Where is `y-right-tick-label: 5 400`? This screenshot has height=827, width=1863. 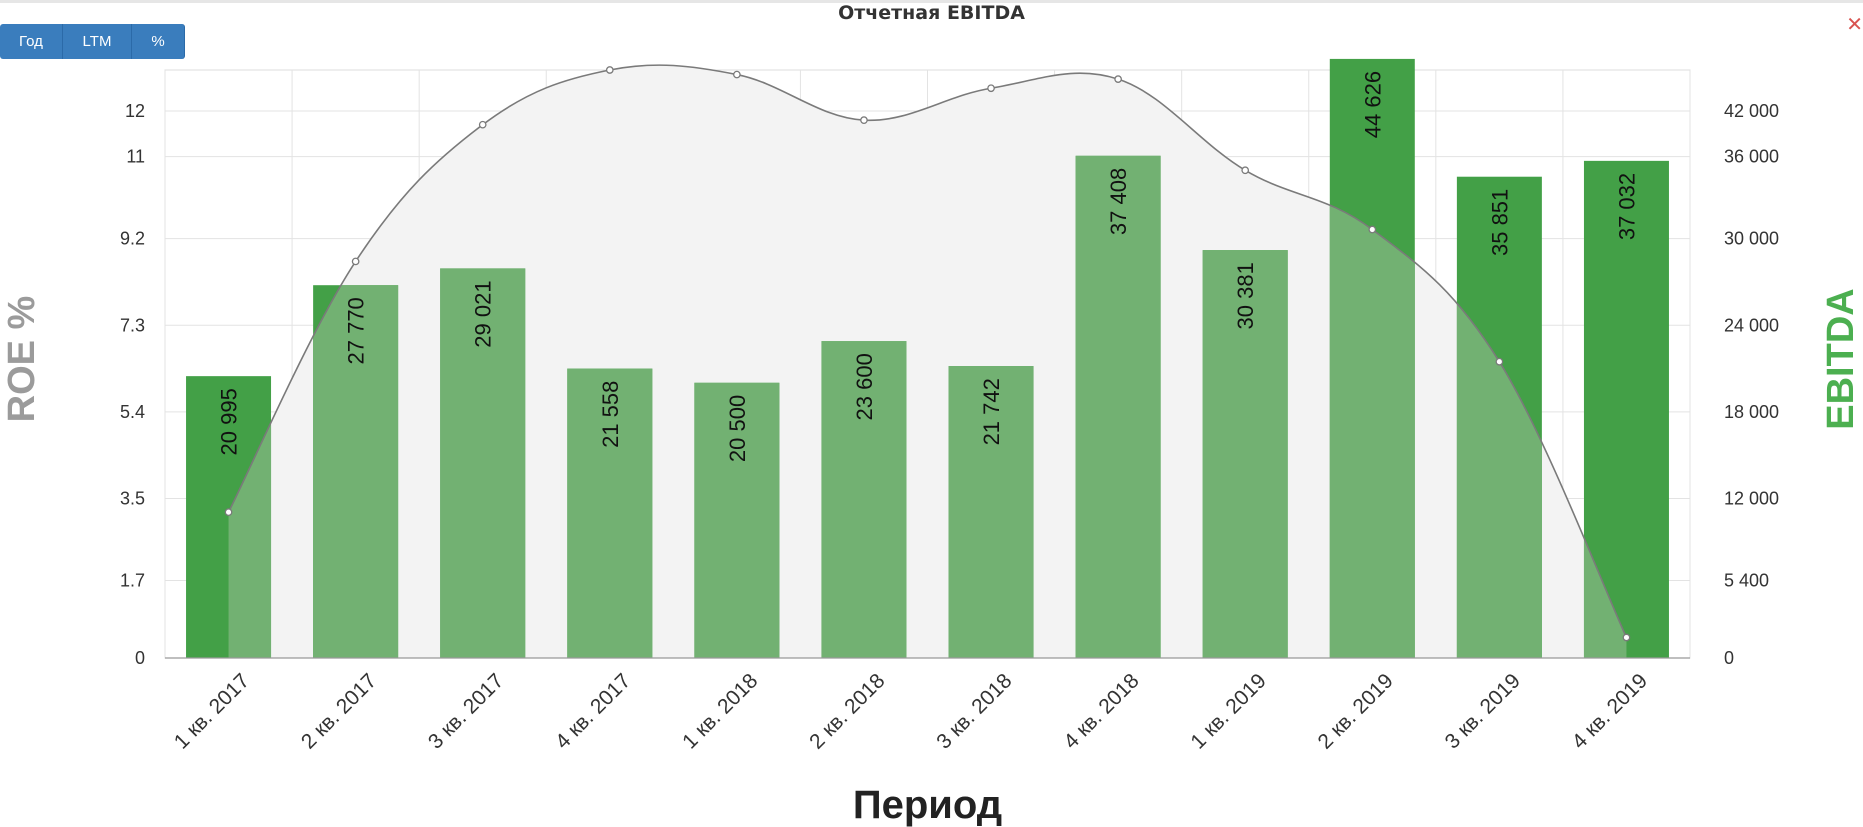
y-right-tick-label: 5 400 is located at coordinates (1746, 581).